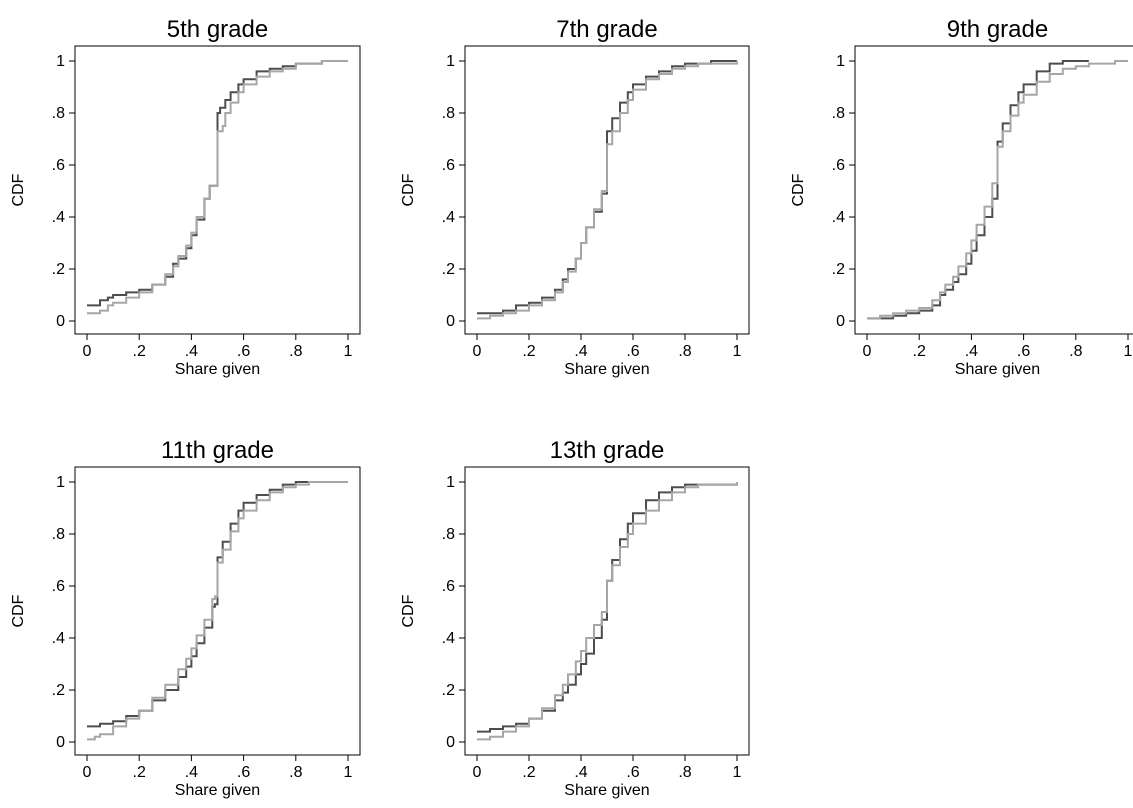 The height and width of the screenshot is (808, 1133). I want to click on panel-title: 5th grade, so click(217, 29).